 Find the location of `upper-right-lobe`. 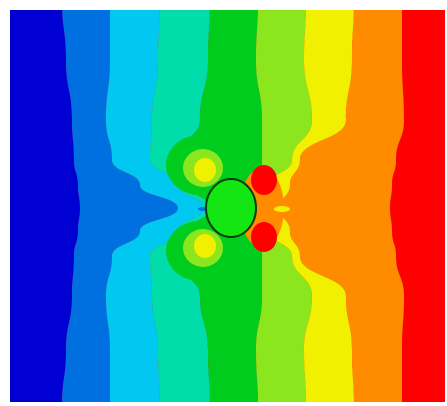

upper-right-lobe is located at coordinates (264, 180).